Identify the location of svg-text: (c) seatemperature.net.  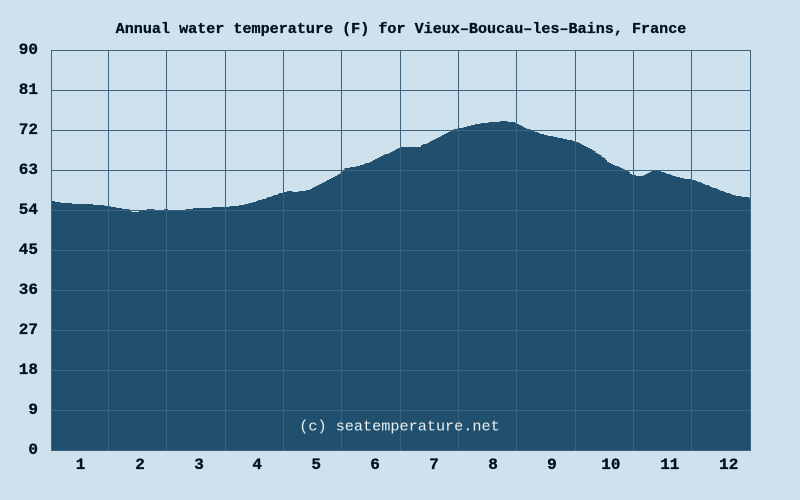
(399, 427).